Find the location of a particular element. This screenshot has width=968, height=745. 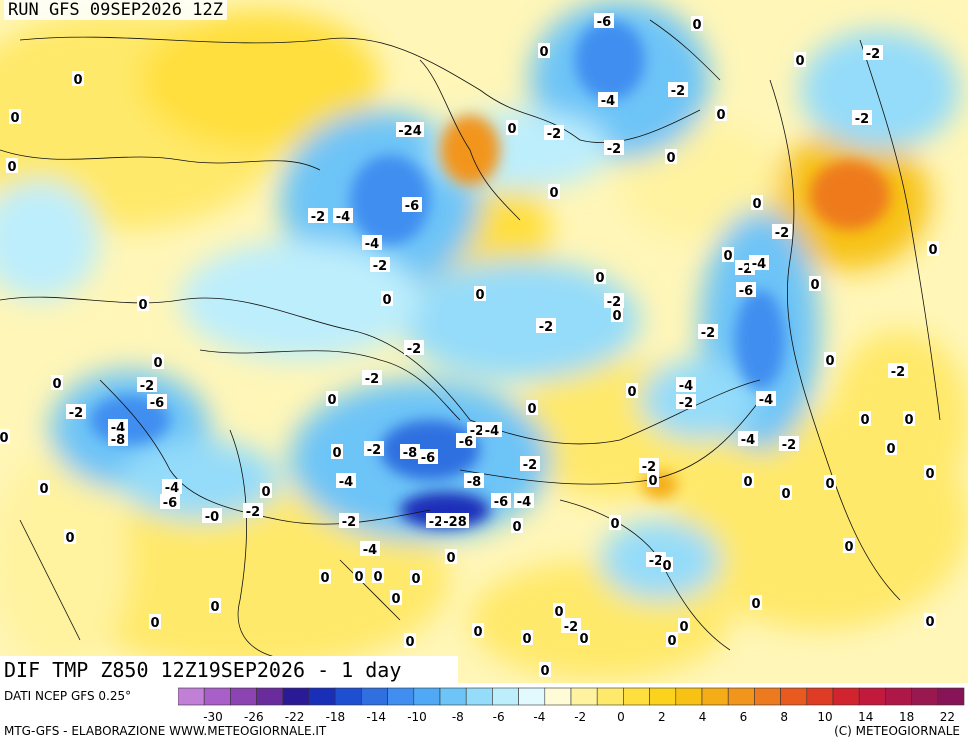

legend-tick-label: 2 is located at coordinates (662, 717).